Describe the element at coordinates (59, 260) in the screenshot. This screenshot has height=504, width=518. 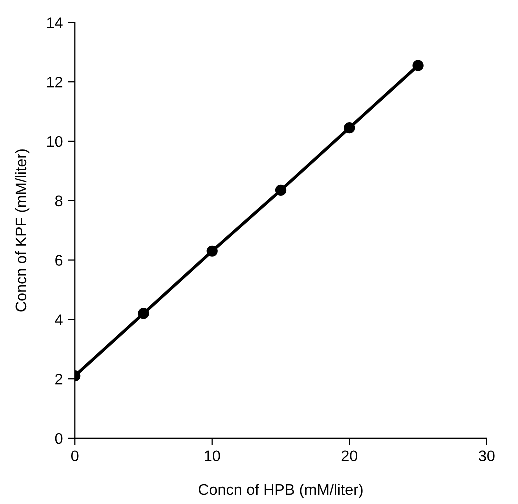
I see `y-tick-label: 6` at that location.